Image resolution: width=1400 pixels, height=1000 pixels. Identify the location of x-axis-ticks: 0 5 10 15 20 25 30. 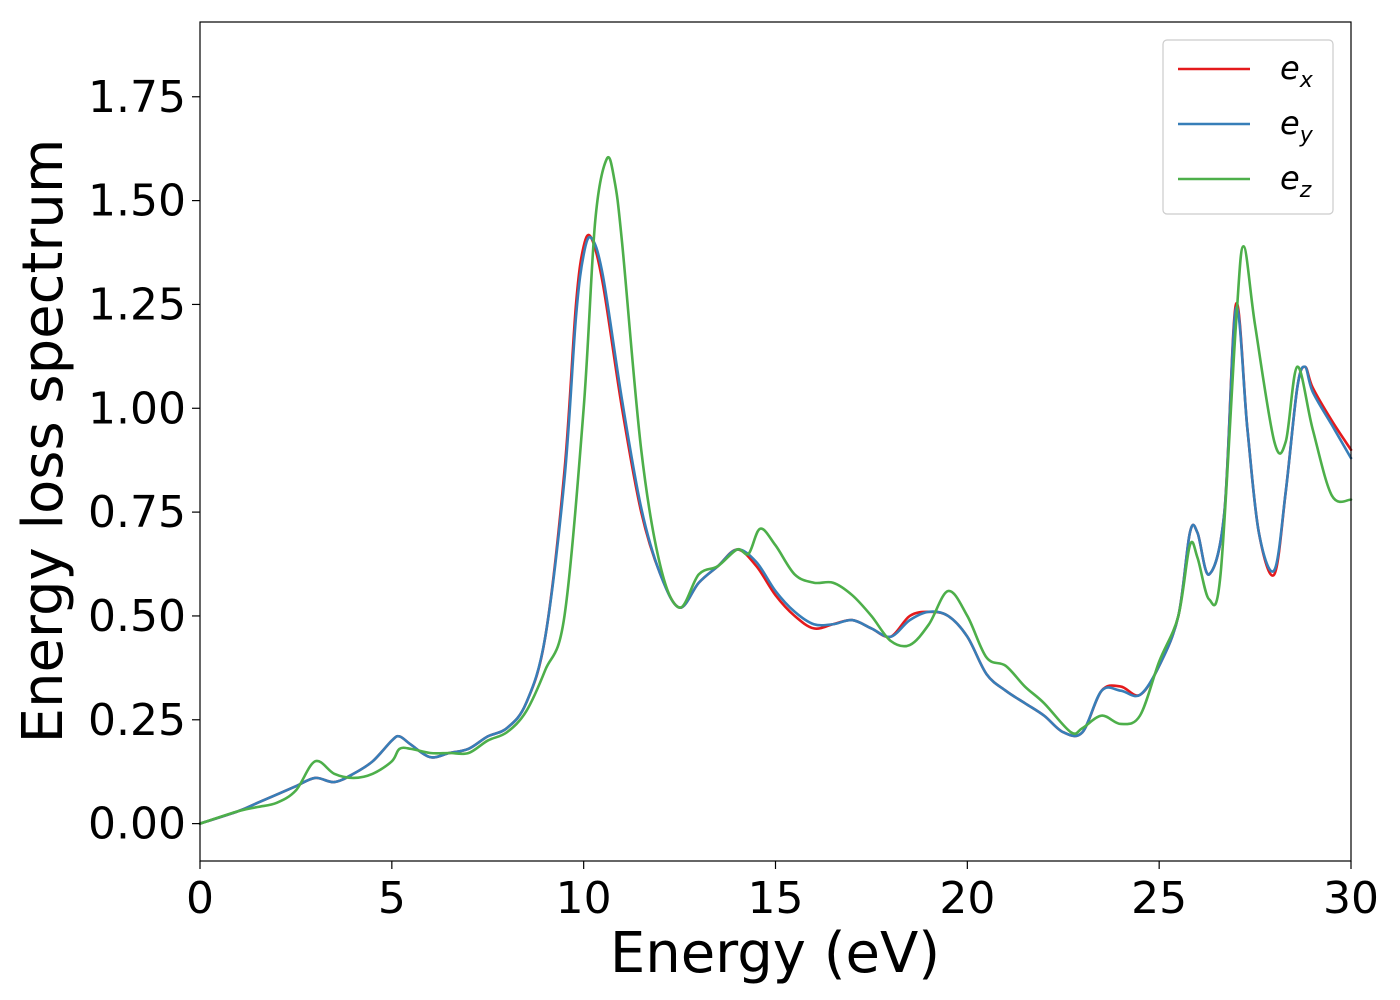
(782, 892).